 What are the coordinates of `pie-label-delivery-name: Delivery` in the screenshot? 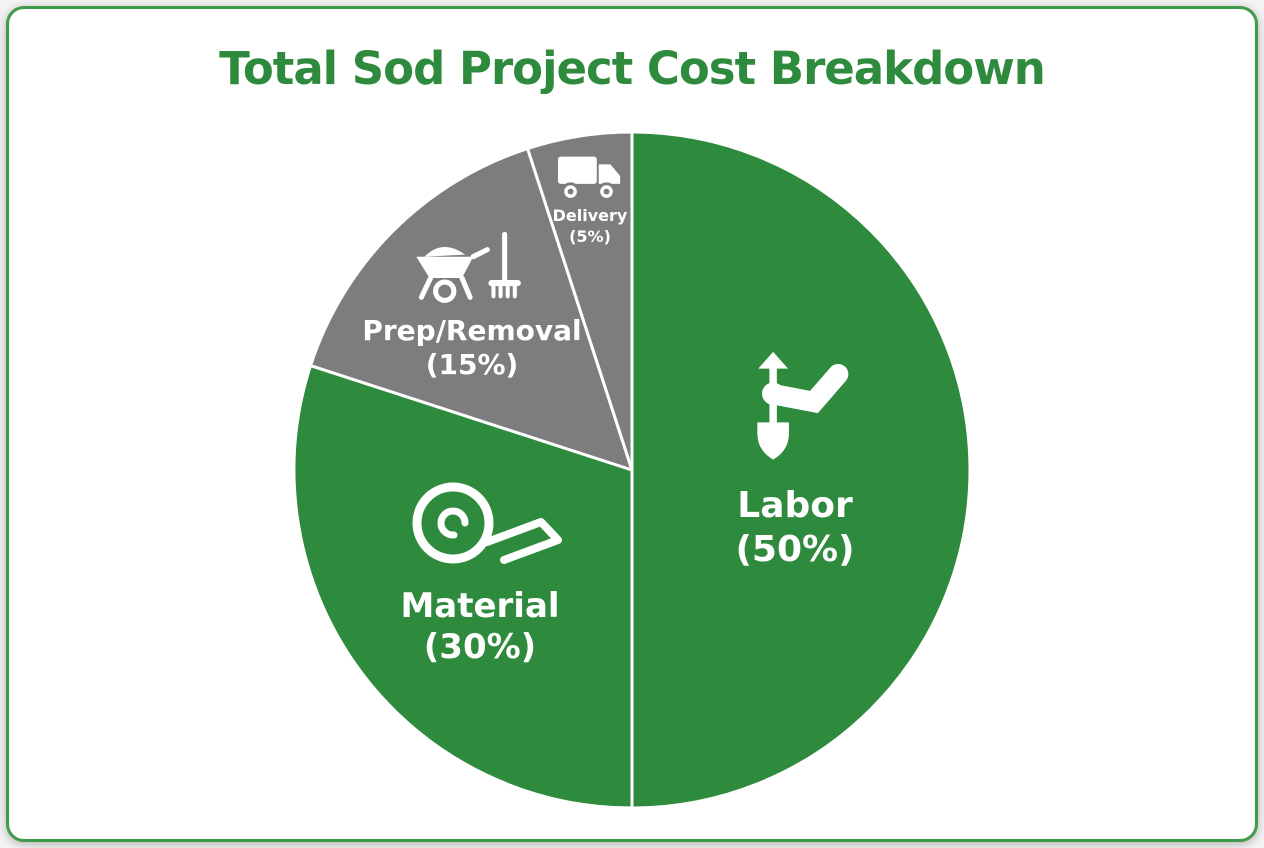 It's located at (590, 215).